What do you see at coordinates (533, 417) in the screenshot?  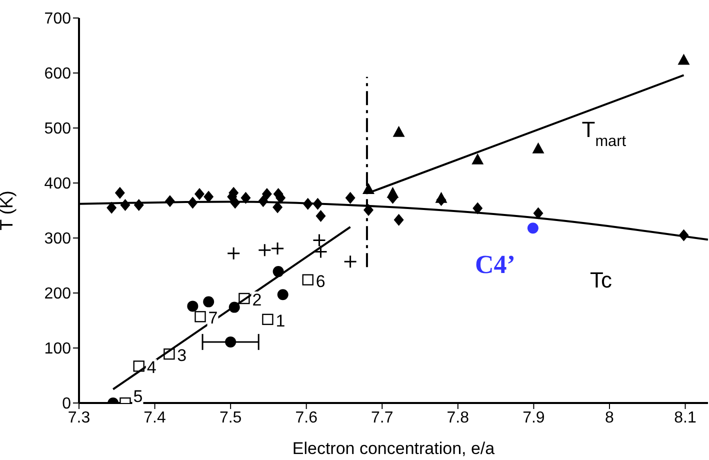 I see `x-tick-label: 7.9` at bounding box center [533, 417].